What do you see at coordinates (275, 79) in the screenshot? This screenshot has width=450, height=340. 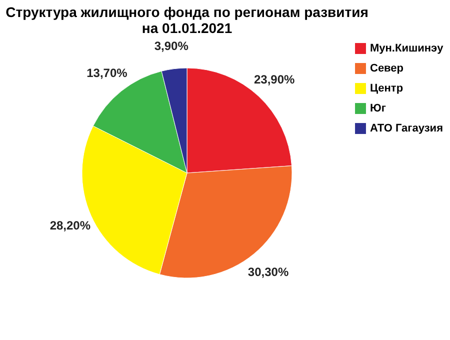 I see `data-label: 23,90%` at bounding box center [275, 79].